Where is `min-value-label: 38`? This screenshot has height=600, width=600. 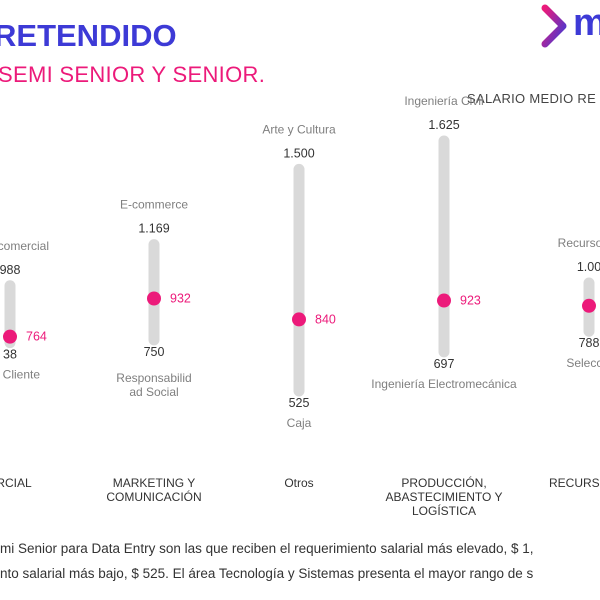 min-value-label: 38 is located at coordinates (10, 355).